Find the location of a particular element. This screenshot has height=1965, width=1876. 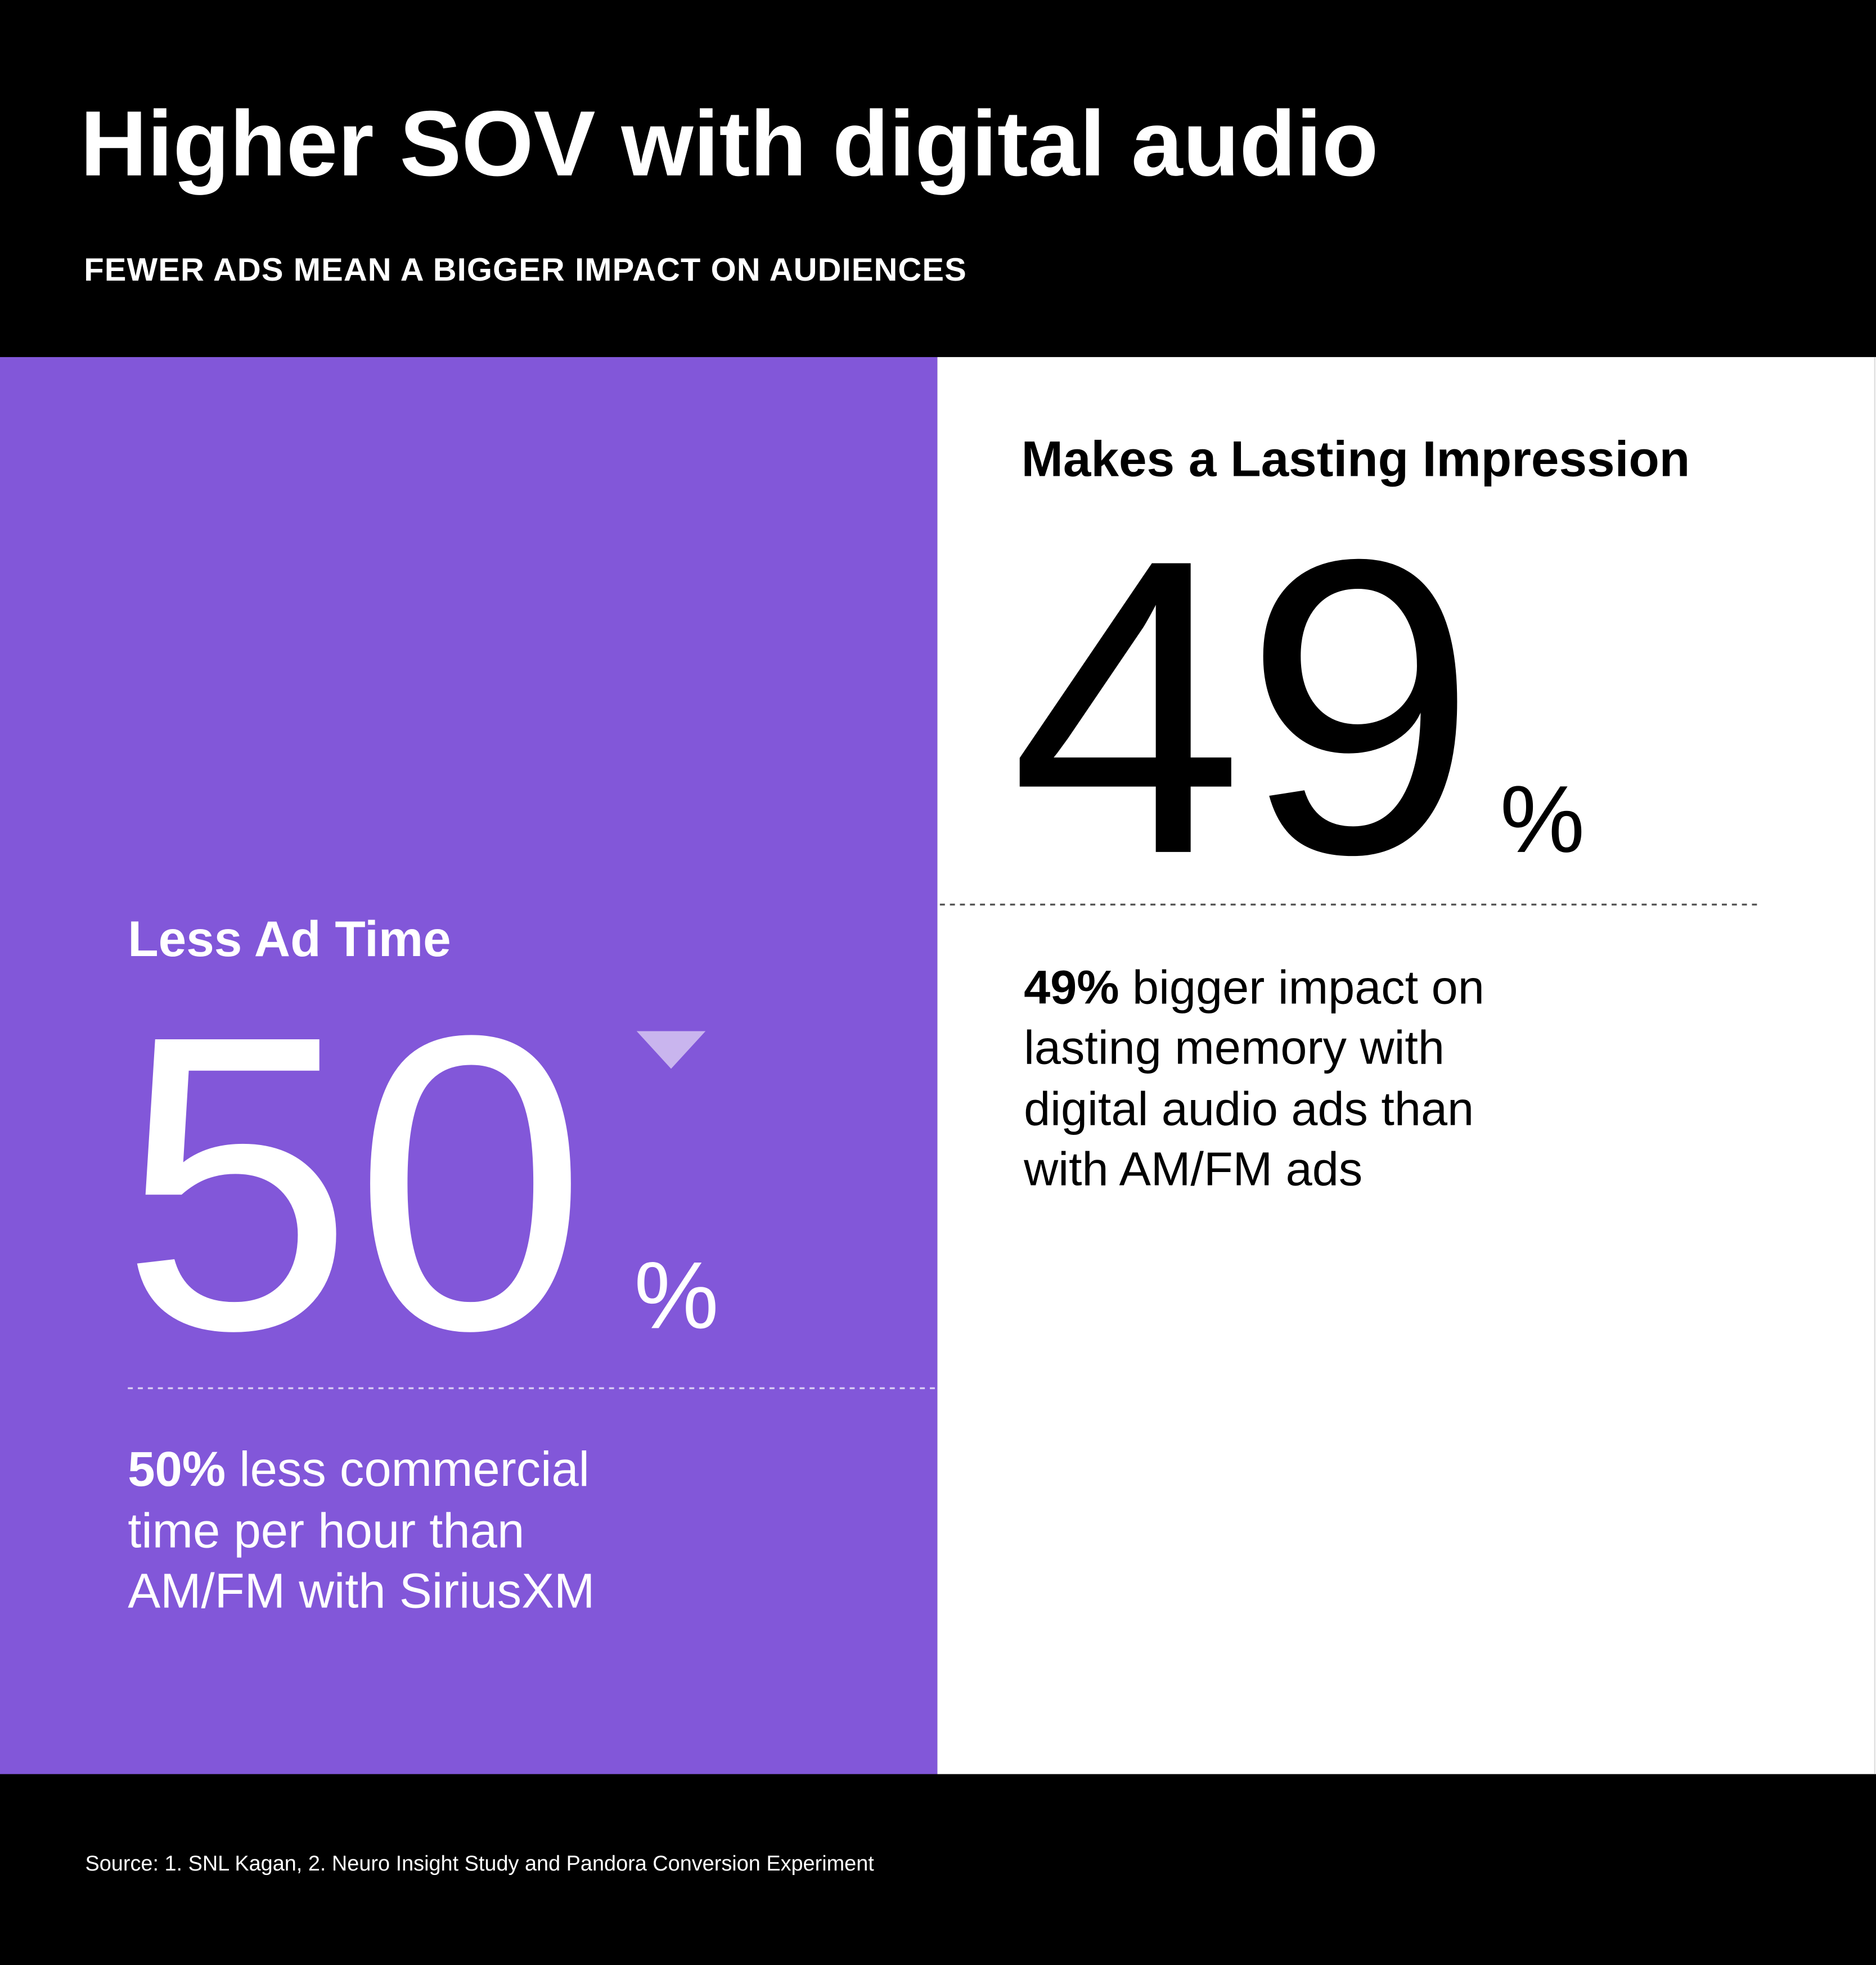

title: Higher SOV with digital audio is located at coordinates (729, 143).